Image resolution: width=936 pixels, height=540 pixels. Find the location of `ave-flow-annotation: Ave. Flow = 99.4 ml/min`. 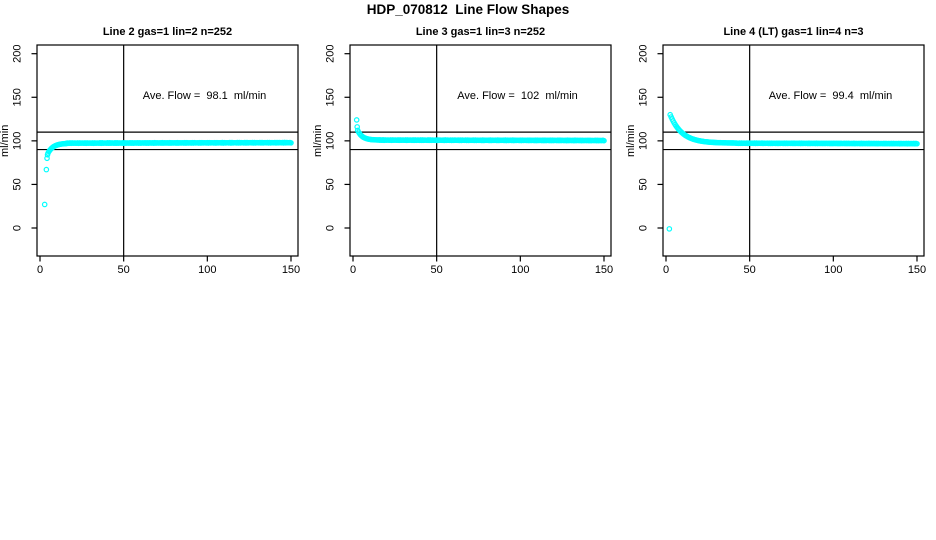

ave-flow-annotation: Ave. Flow = 99.4 ml/min is located at coordinates (830, 96).